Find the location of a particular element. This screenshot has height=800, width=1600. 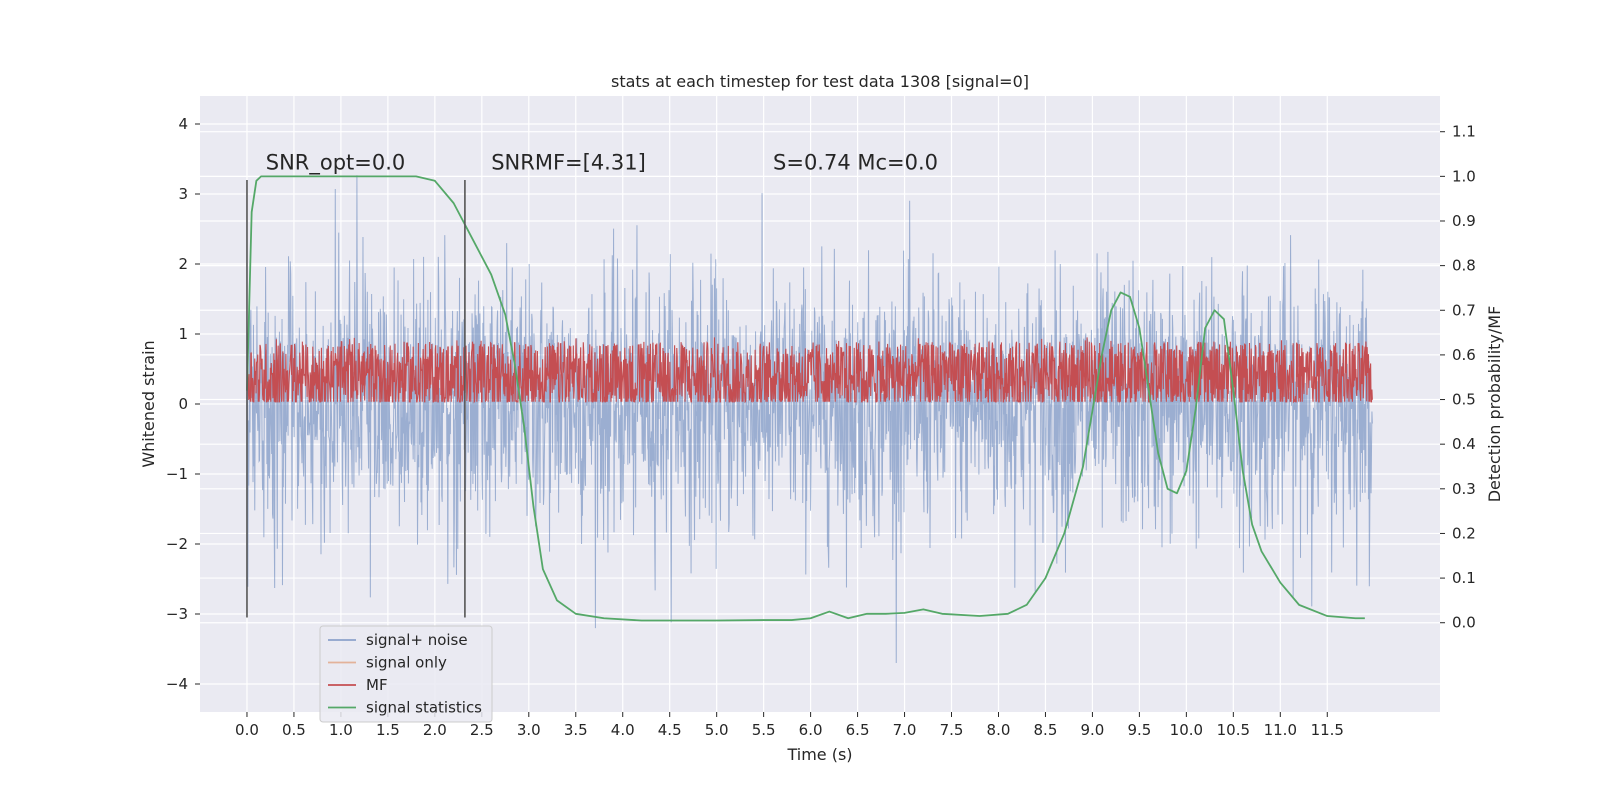

x-tick-label: 4.5 is located at coordinates (670, 730).